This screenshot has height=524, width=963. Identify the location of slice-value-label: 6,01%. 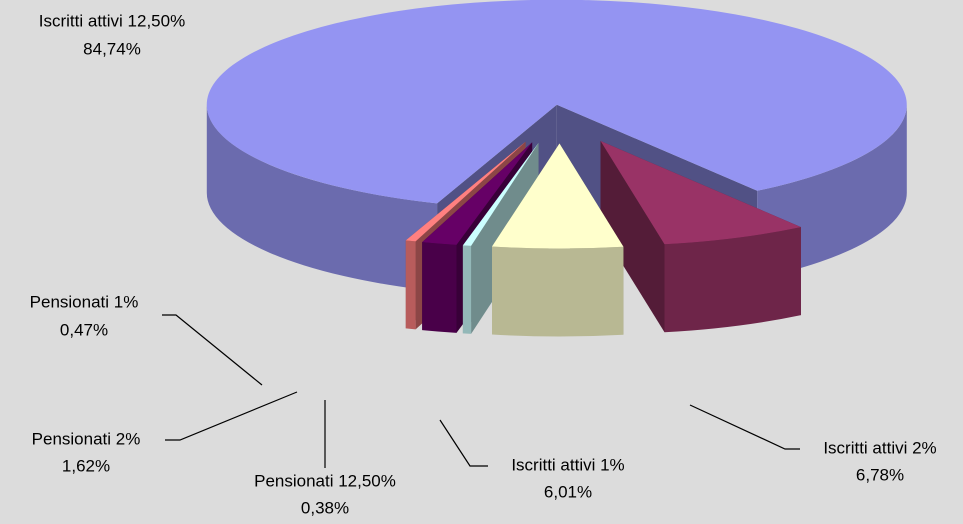
(568, 491).